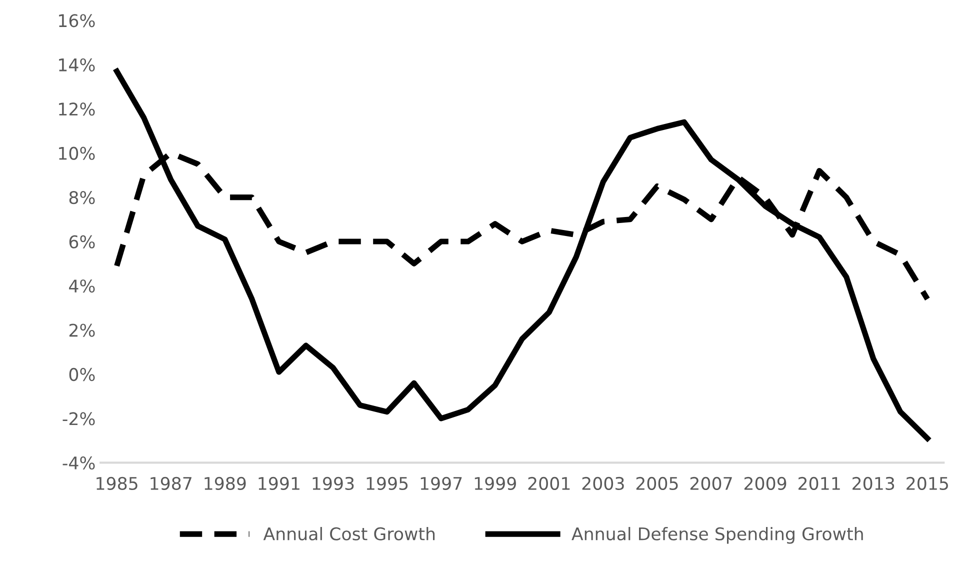 This screenshot has height=582, width=958. Describe the element at coordinates (77, 21) in the screenshot. I see `y-tick-label: 16%` at that location.